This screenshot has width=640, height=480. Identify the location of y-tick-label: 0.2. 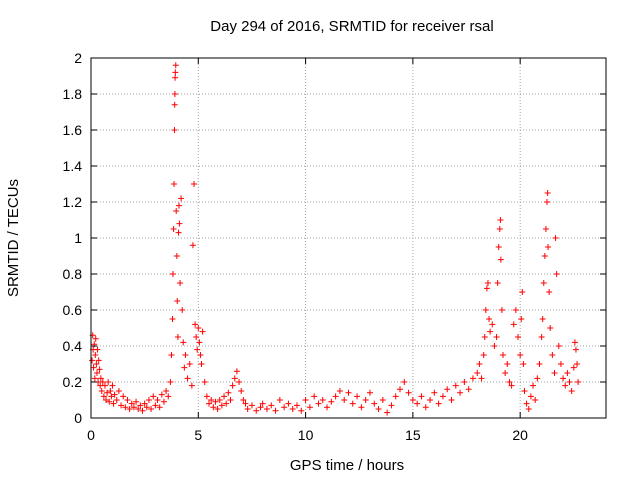
(73, 382).